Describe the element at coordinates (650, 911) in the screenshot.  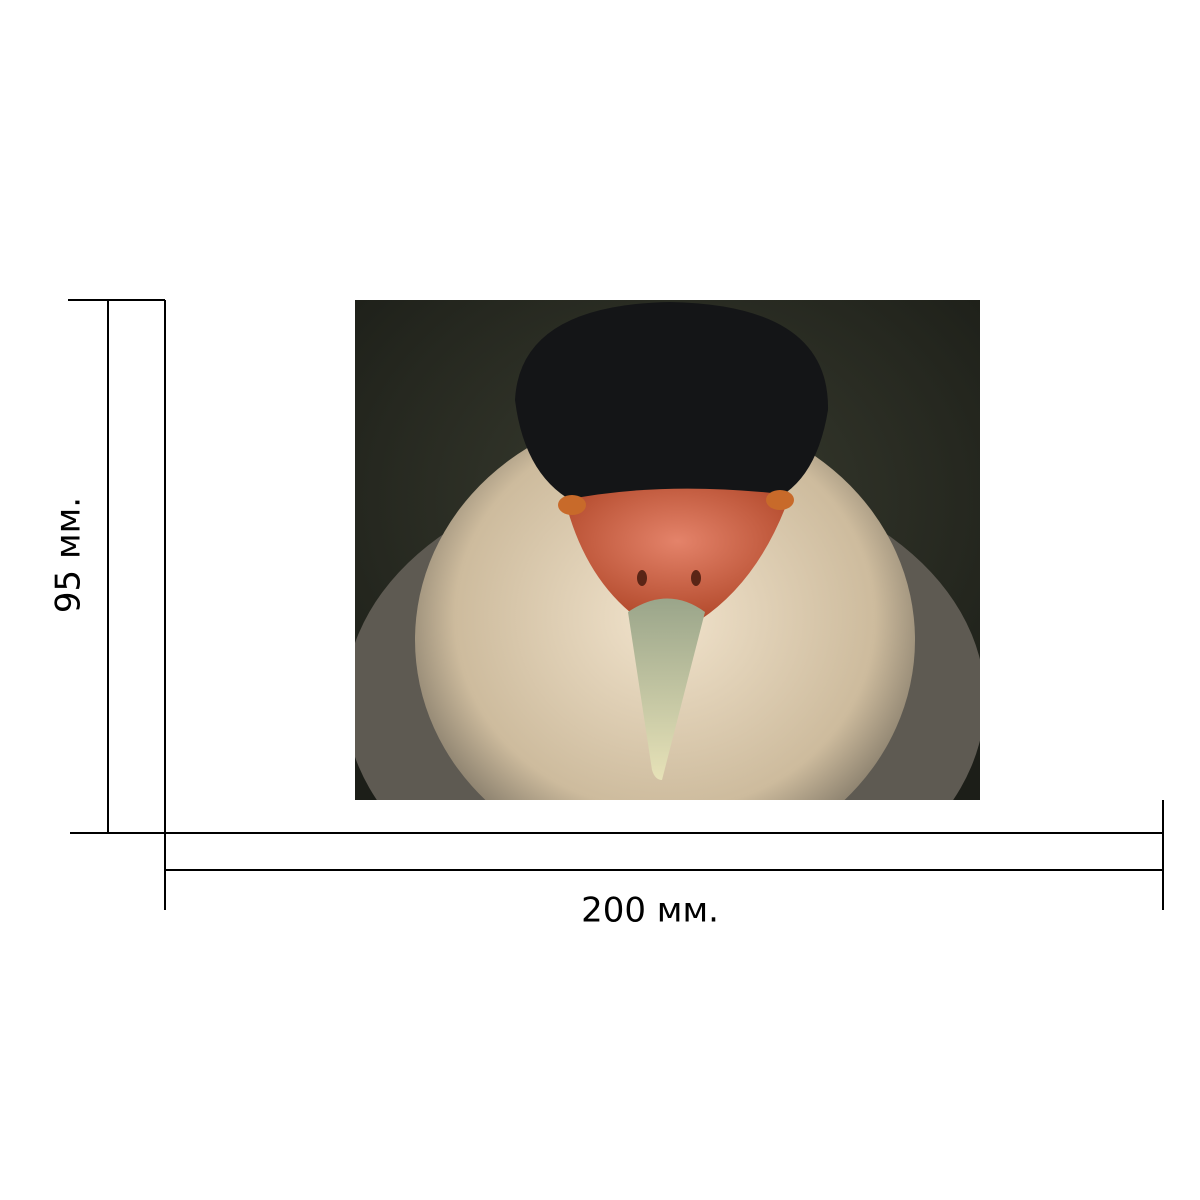
I see `width-label: 200 мм.` at that location.